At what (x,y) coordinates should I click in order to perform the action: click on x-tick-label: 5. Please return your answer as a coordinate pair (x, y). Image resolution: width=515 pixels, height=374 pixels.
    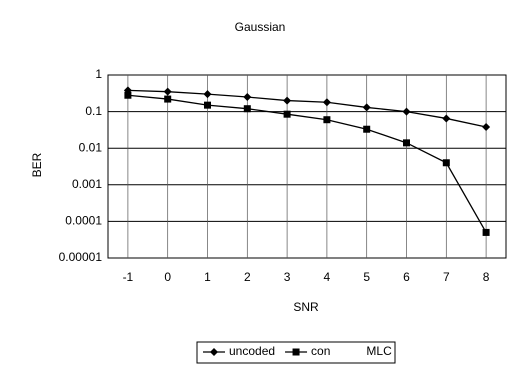
    Looking at the image, I should click on (366, 277).